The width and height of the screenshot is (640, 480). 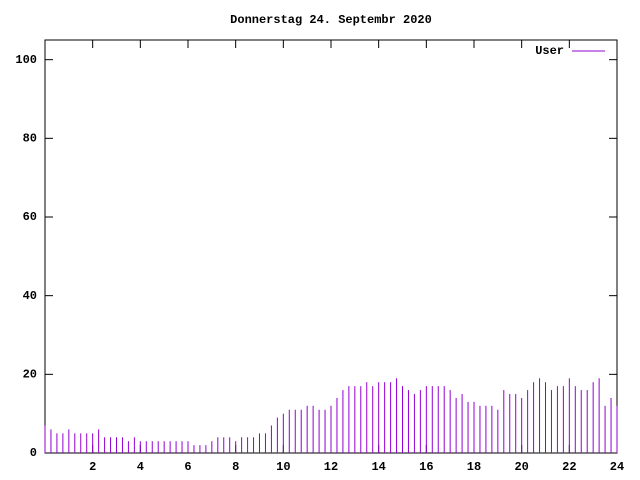 What do you see at coordinates (235, 467) in the screenshot?
I see `x-tick-label: 8` at bounding box center [235, 467].